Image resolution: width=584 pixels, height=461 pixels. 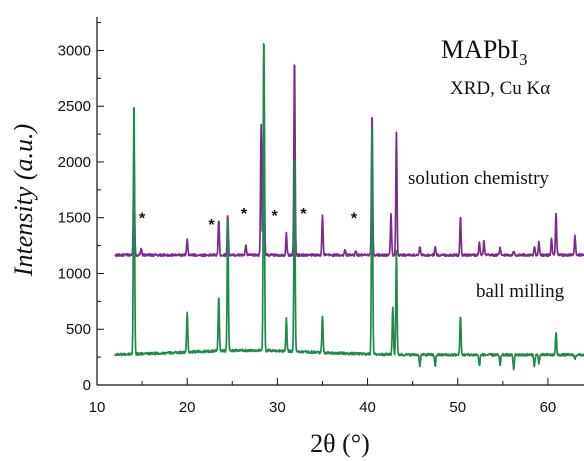 I want to click on y-axis-title: Intensity (a.u.), so click(x=23, y=200).